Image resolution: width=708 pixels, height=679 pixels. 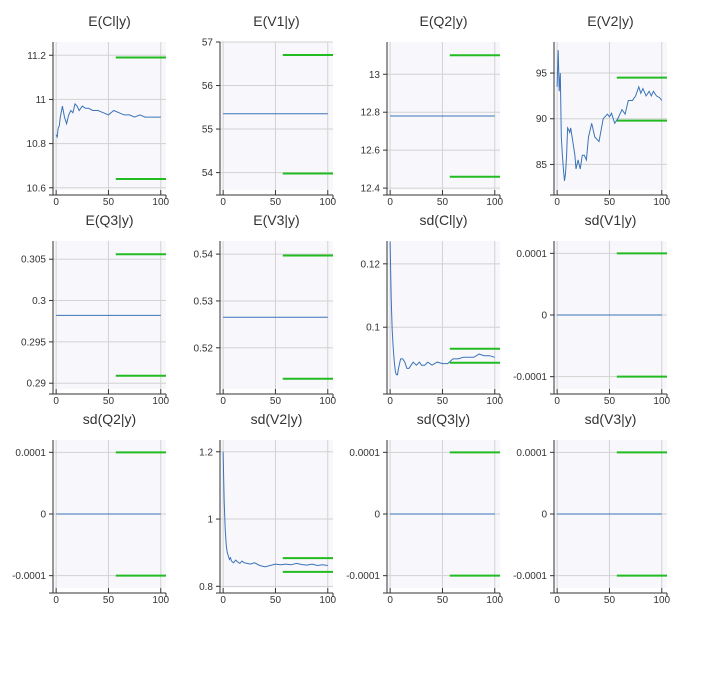 I want to click on y-tick-label: 11.2, so click(x=36, y=56).